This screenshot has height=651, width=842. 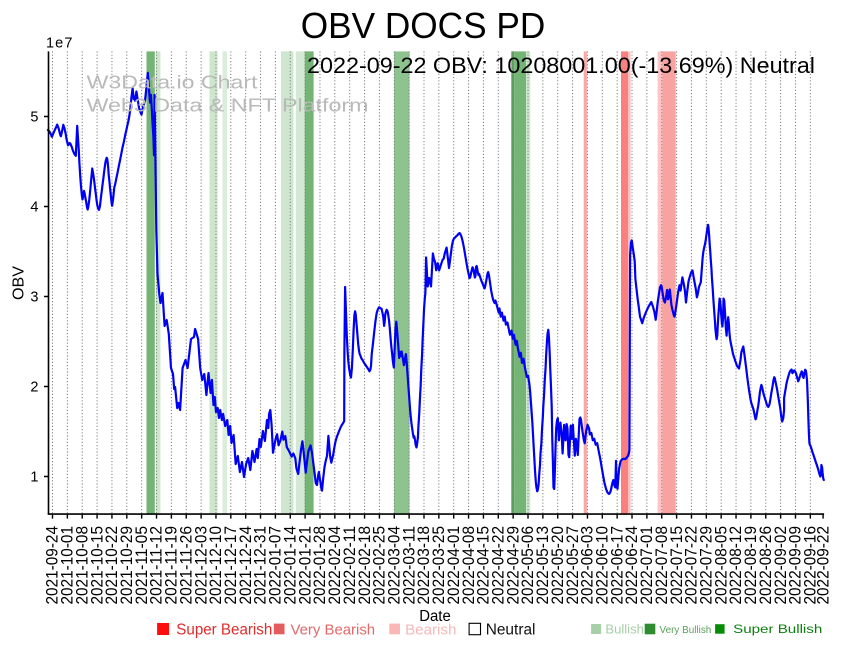 What do you see at coordinates (528, 565) in the screenshot?
I see `svg-text: 2022-05-06` at bounding box center [528, 565].